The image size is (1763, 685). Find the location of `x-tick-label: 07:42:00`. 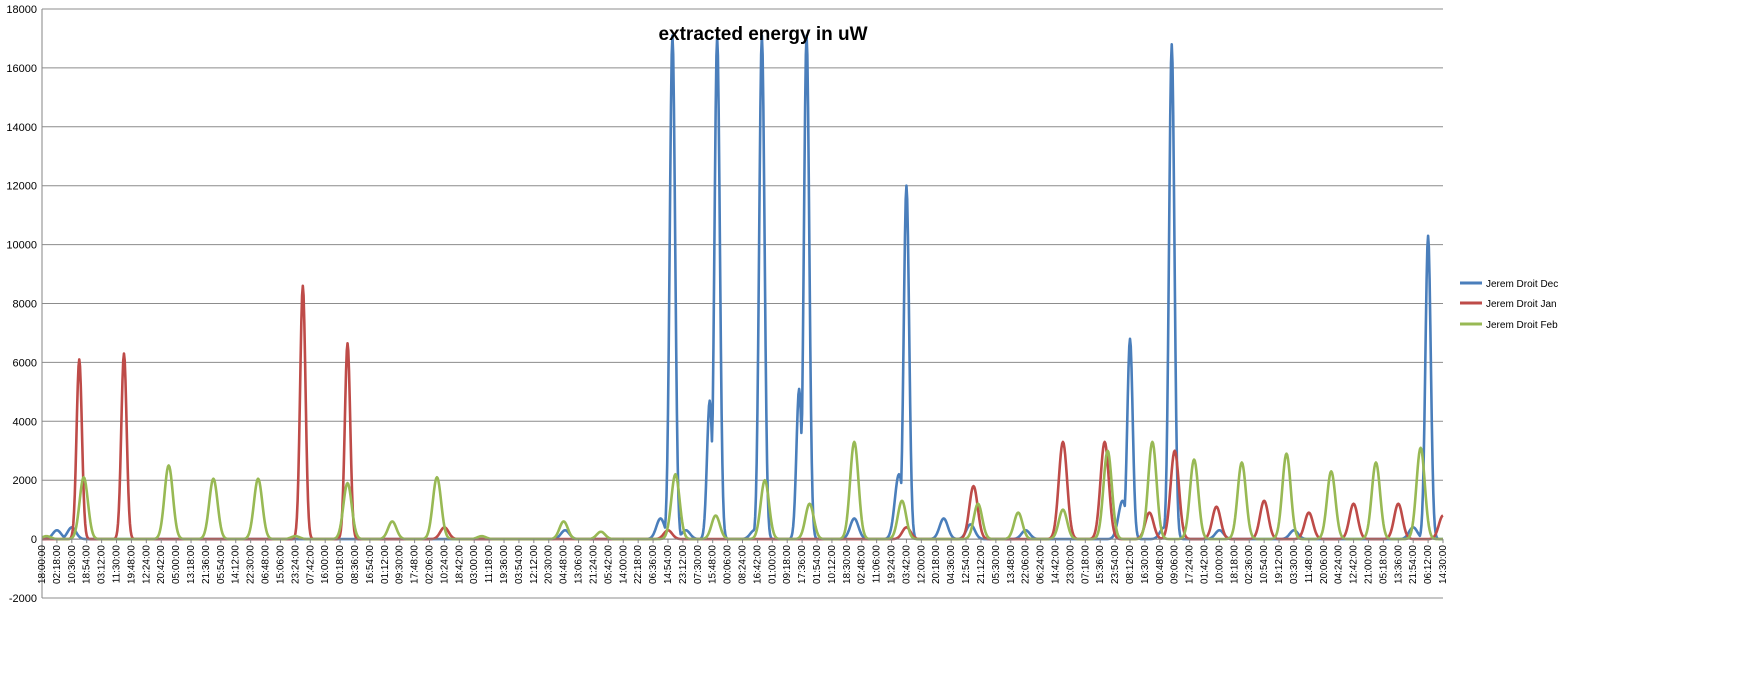

x-tick-label: 07:42:00 is located at coordinates (310, 564).